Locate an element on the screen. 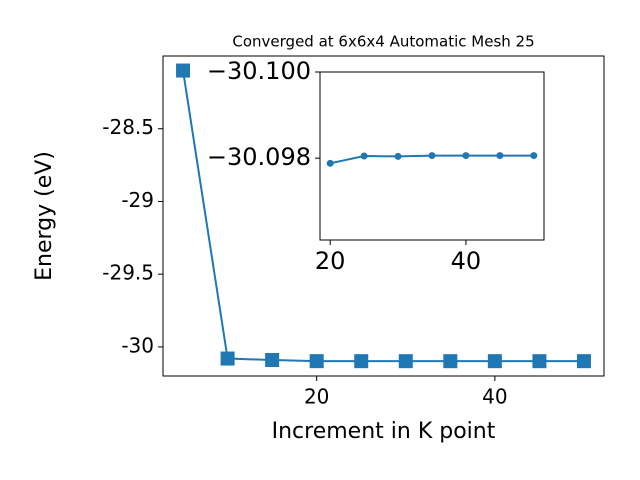  axes-frame is located at coordinates (432, 156).